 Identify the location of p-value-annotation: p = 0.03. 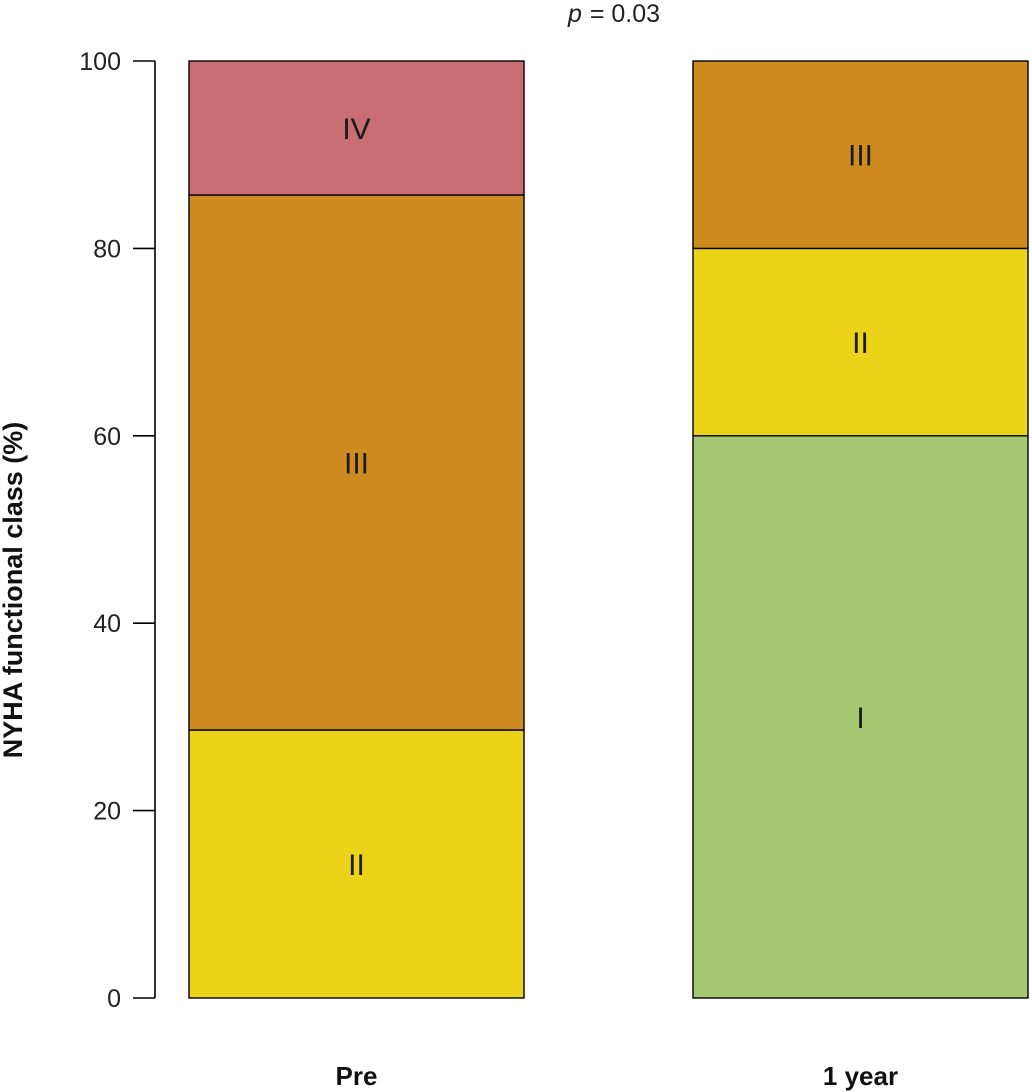
(613, 14).